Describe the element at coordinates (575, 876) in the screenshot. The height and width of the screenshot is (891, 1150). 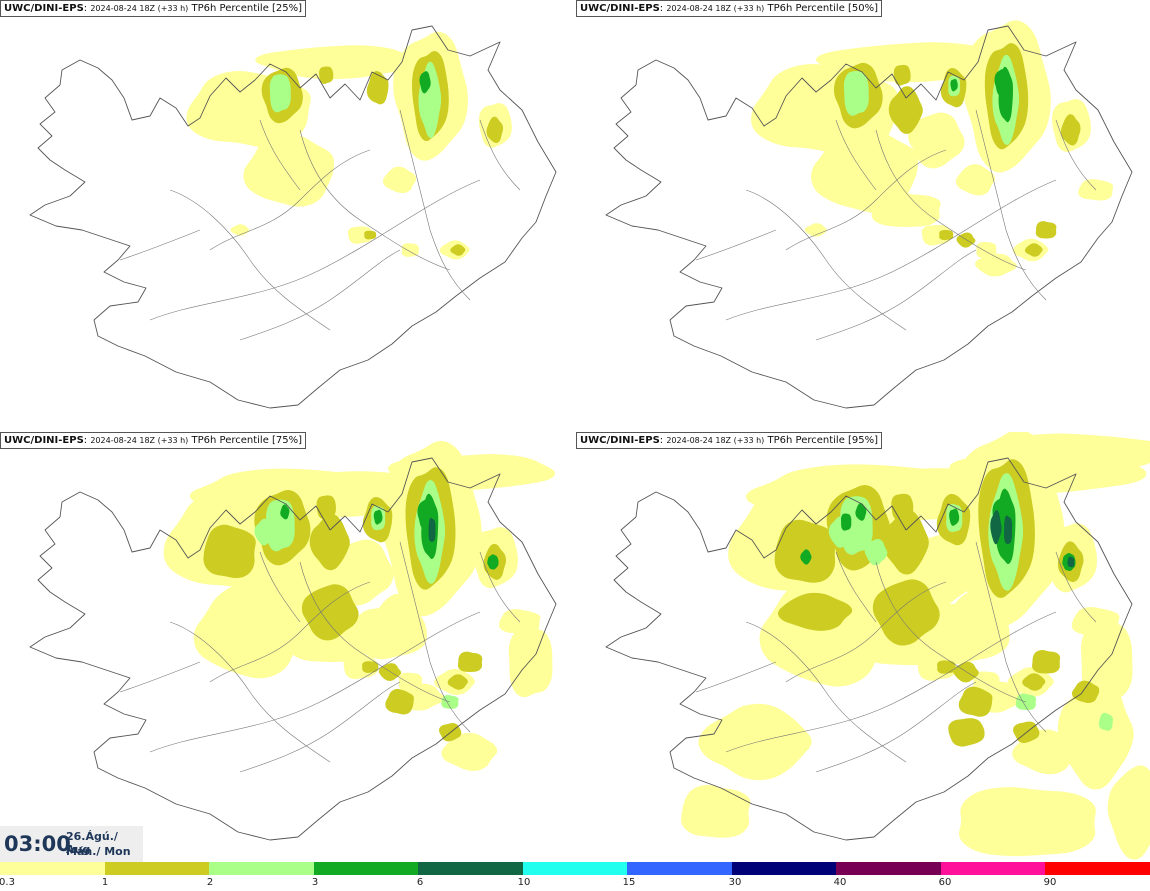
I see `color-legend: 0.3 1 2 3 6 10 15 30 40 60 90` at that location.